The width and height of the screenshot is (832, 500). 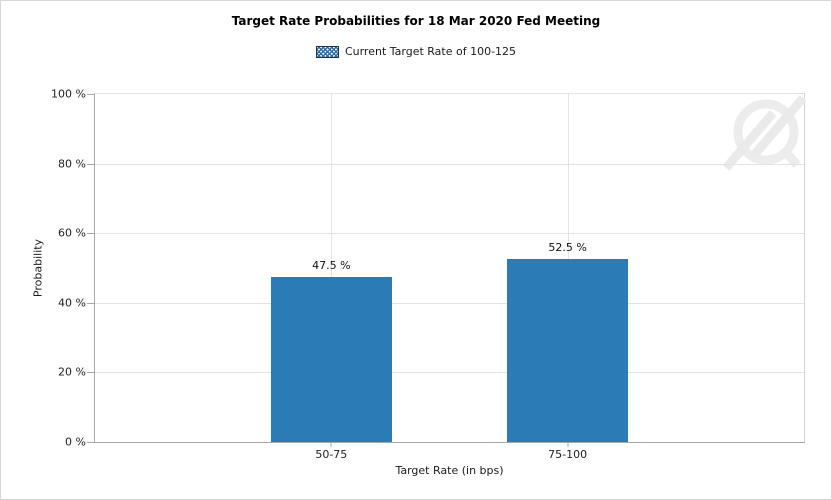 What do you see at coordinates (331, 454) in the screenshot?
I see `x-tick-label: 50-75` at bounding box center [331, 454].